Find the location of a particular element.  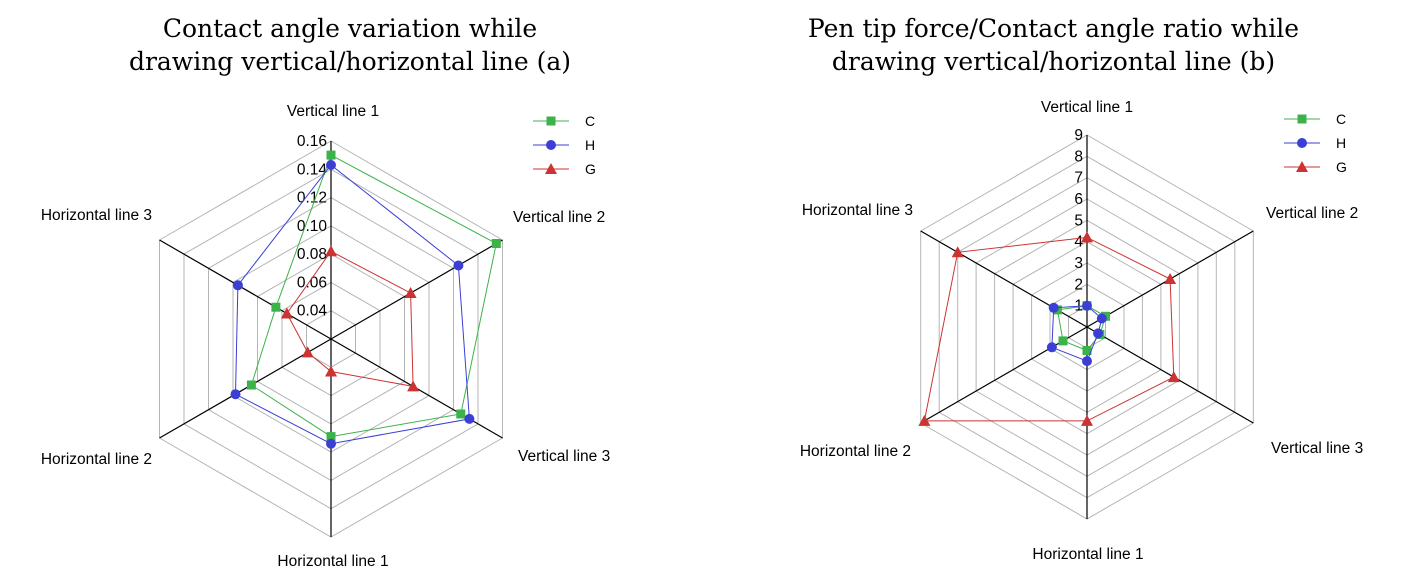

chart-title-b-line-2: drawing vertical/horizontal line (b) is located at coordinates (1053, 61).